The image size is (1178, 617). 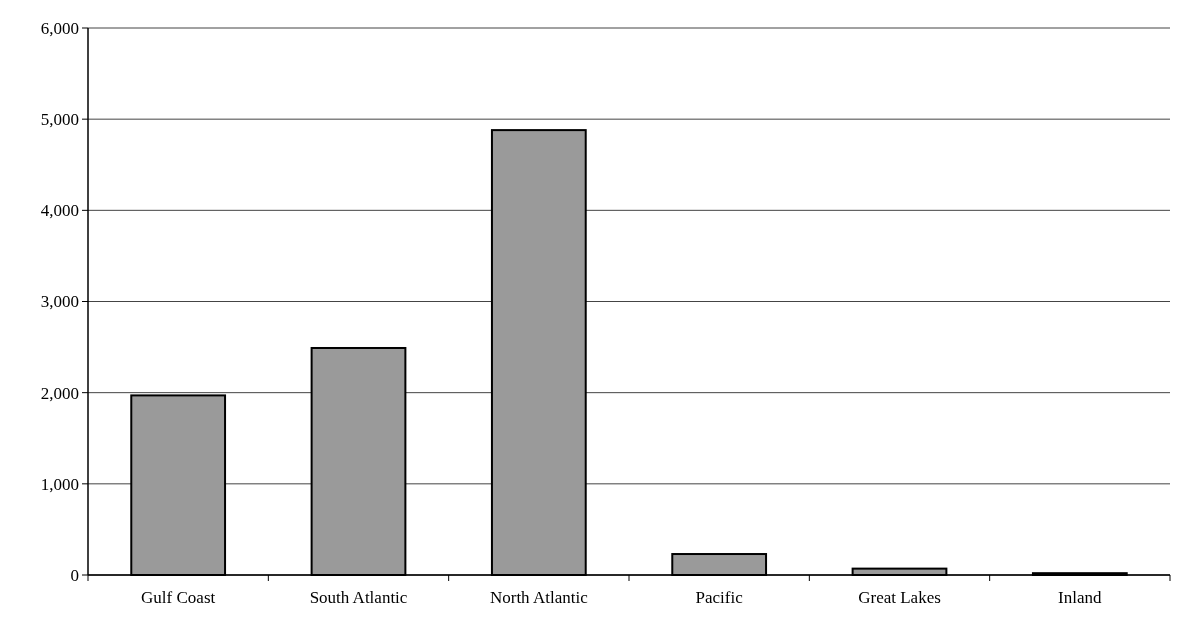 What do you see at coordinates (74, 575) in the screenshot?
I see `y-tick-label: 0` at bounding box center [74, 575].